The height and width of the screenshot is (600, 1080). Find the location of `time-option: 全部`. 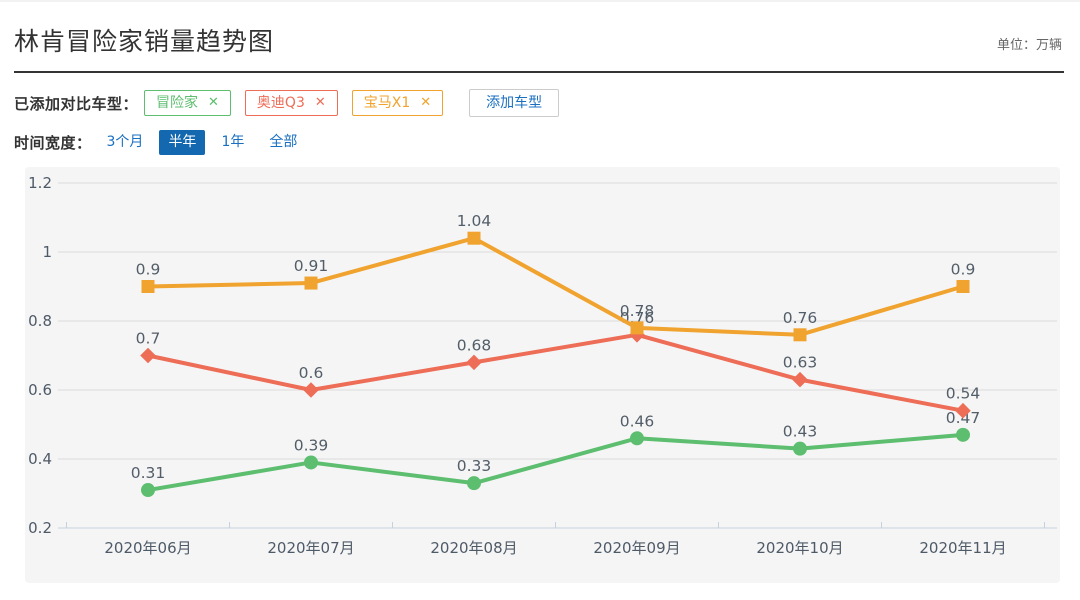

time-option: 全部 is located at coordinates (283, 142).